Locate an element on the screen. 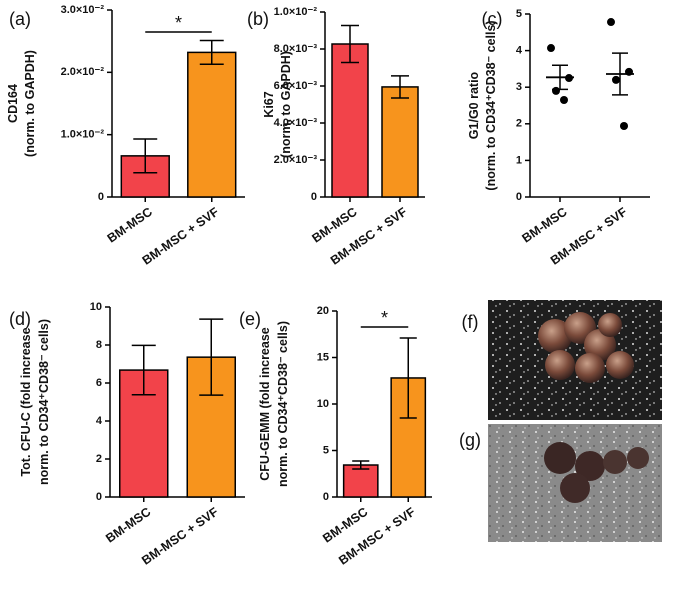 The width and height of the screenshot is (673, 591). y-axis-label: Ki67 is located at coordinates (269, 104).